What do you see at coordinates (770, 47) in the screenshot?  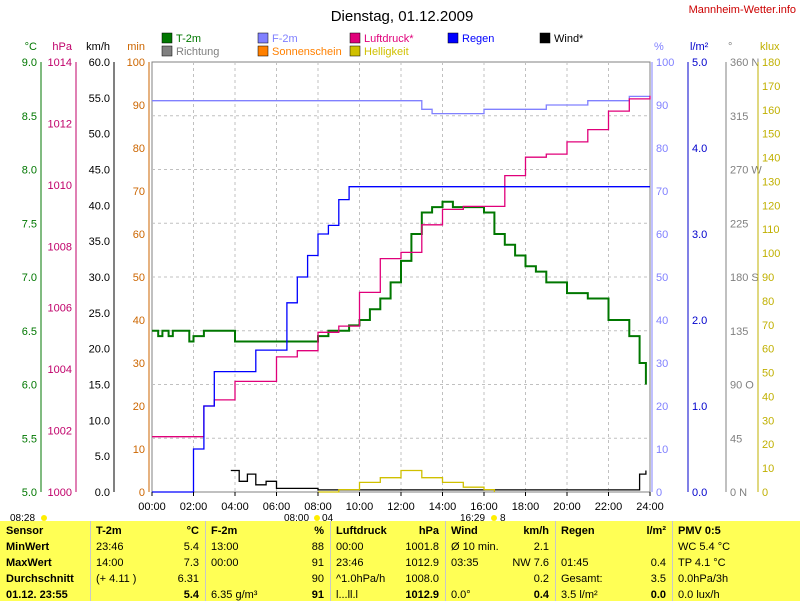 I see `axis-unit-light: klux` at bounding box center [770, 47].